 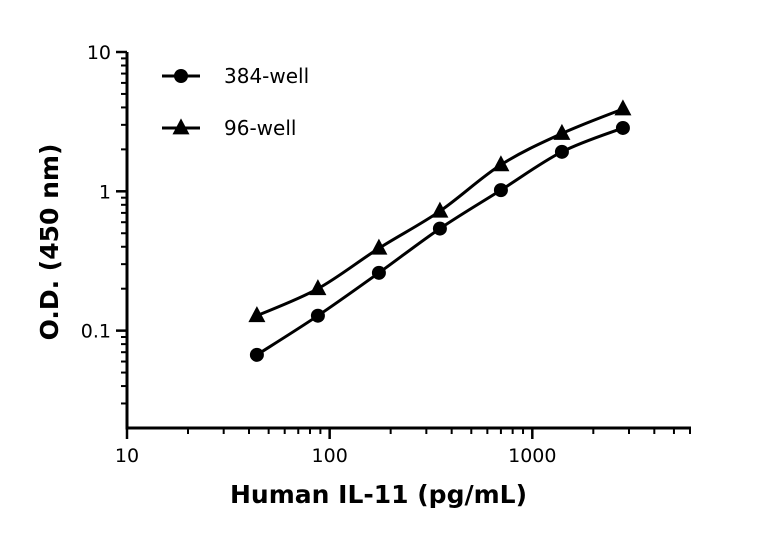 What do you see at coordinates (266, 76) in the screenshot?
I see `legend-label: 384-well` at bounding box center [266, 76].